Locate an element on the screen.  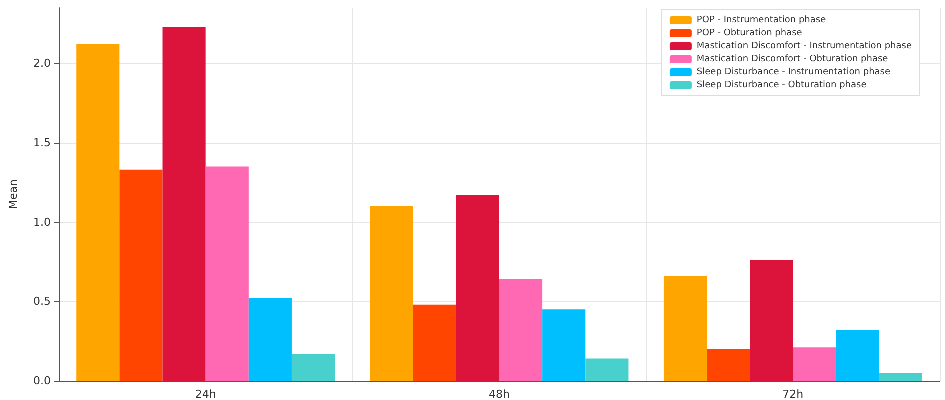
y-tick-label: 0.0 is located at coordinates (42, 381).